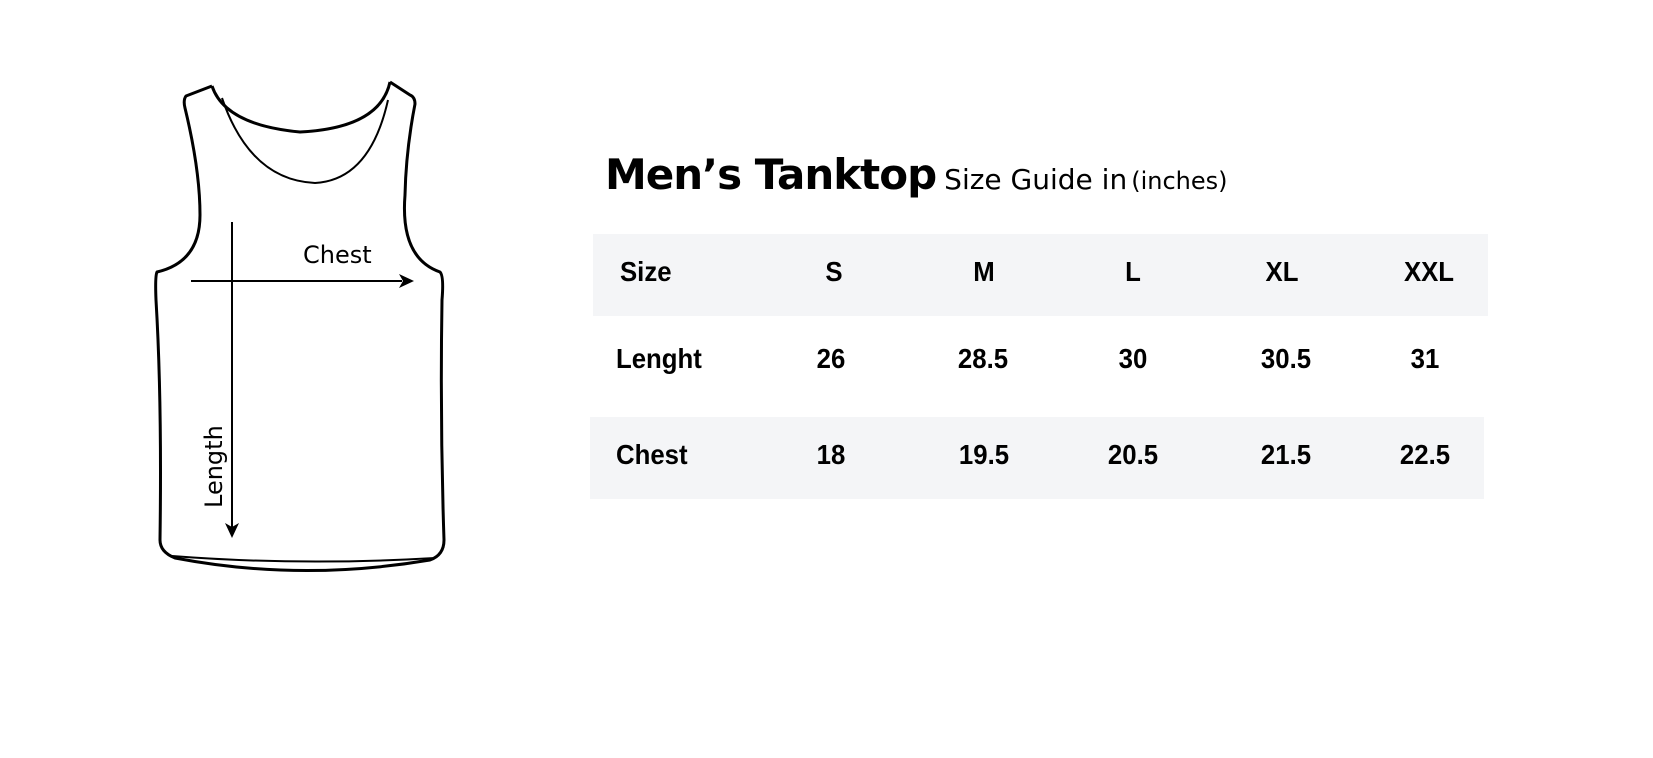 This screenshot has width=1653, height=758. Describe the element at coordinates (1286, 358) in the screenshot. I see `table-cell: 30.5` at that location.